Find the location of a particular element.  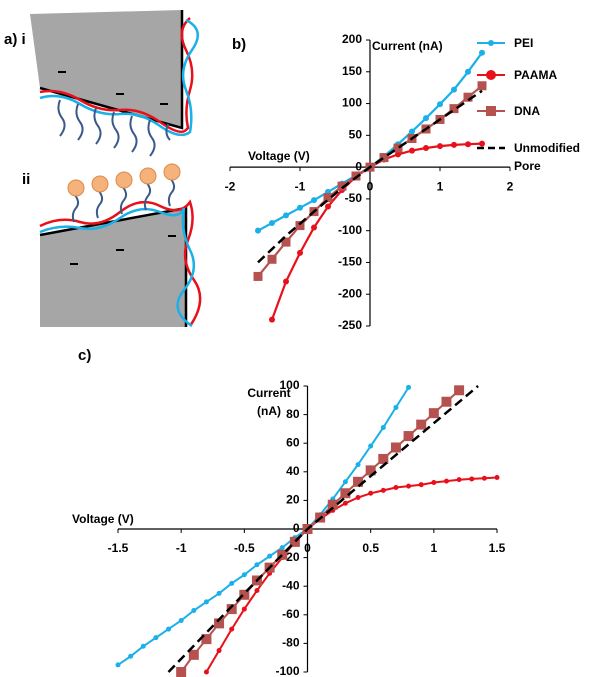

y-tick-label: -250 is located at coordinates (350, 325).